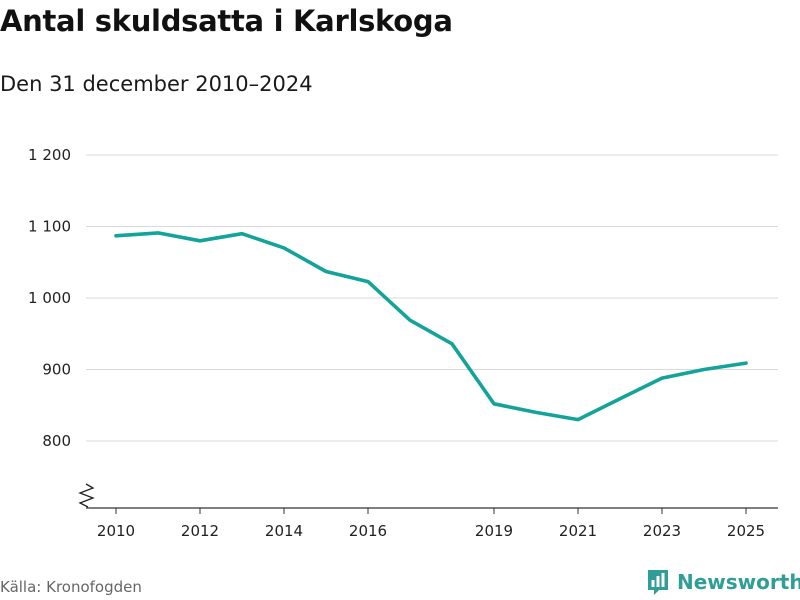  I want to click on x-tick-label: 2025, so click(746, 531).